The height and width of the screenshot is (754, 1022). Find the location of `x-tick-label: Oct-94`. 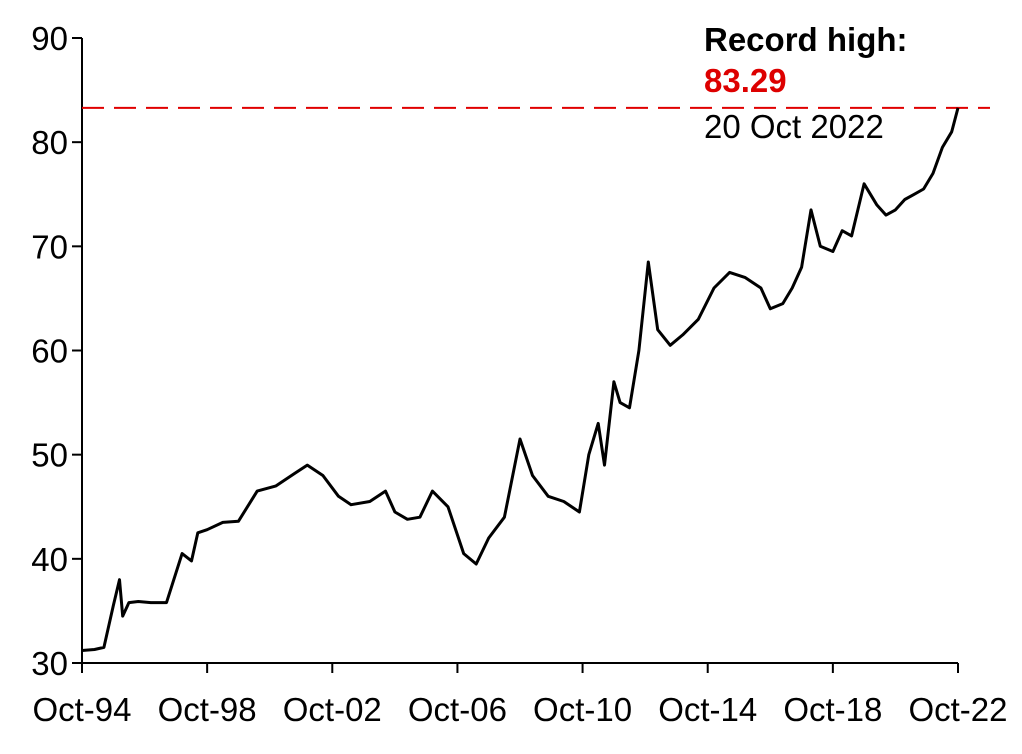

x-tick-label: Oct-94 is located at coordinates (81, 709).